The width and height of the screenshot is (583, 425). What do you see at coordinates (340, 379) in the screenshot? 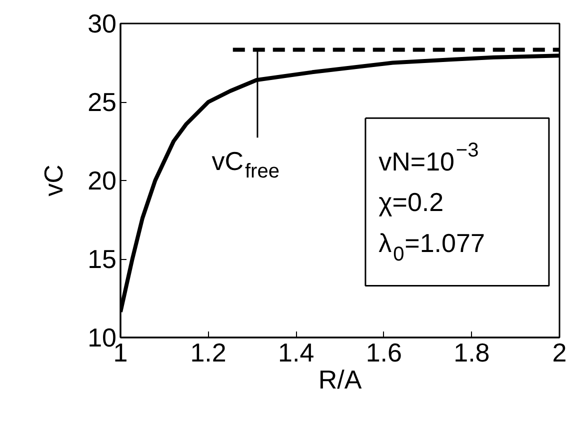
I see `x-axis-title: R/A` at bounding box center [340, 379].